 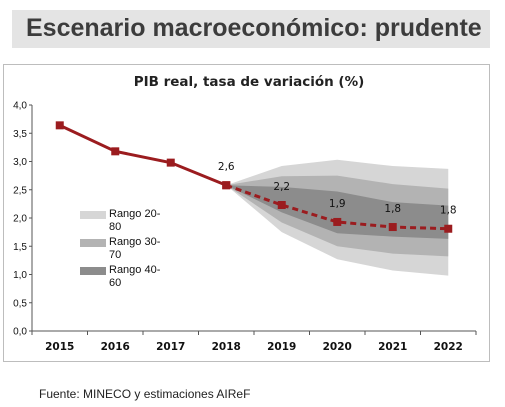 I want to click on series-line-solid, so click(x=143, y=155).